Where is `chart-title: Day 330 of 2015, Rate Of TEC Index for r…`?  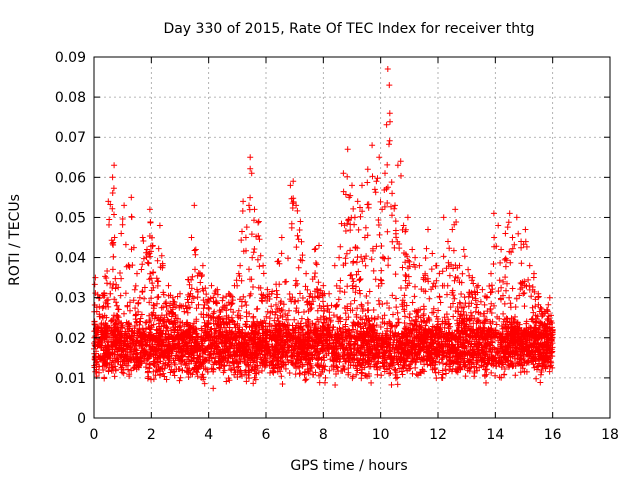 chart-title: Day 330 of 2015, Rate Of TEC Index for r… is located at coordinates (348, 29).